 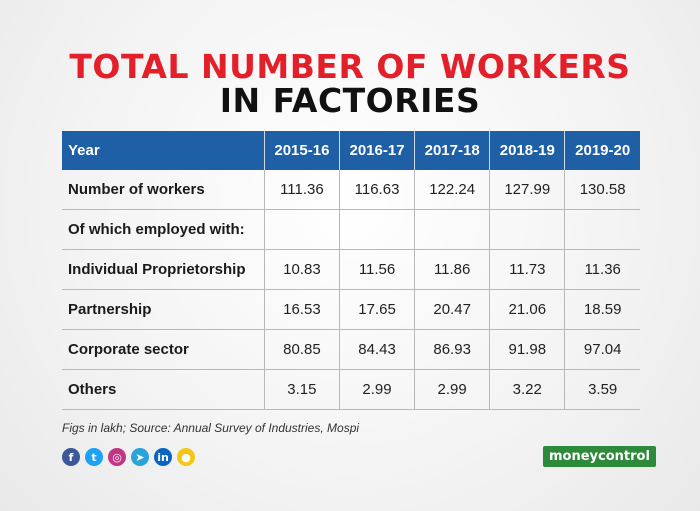 What do you see at coordinates (163, 389) in the screenshot?
I see `row-label: Others` at bounding box center [163, 389].